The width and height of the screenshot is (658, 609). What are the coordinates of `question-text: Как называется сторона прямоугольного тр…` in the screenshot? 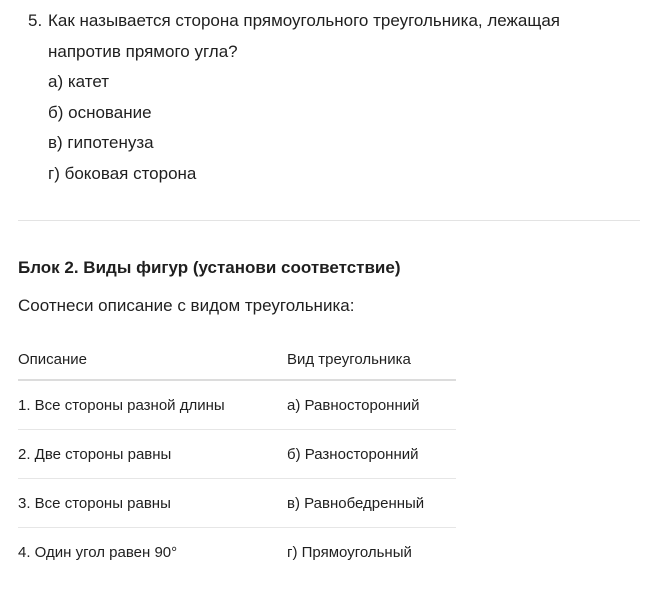 It's located at (304, 36).